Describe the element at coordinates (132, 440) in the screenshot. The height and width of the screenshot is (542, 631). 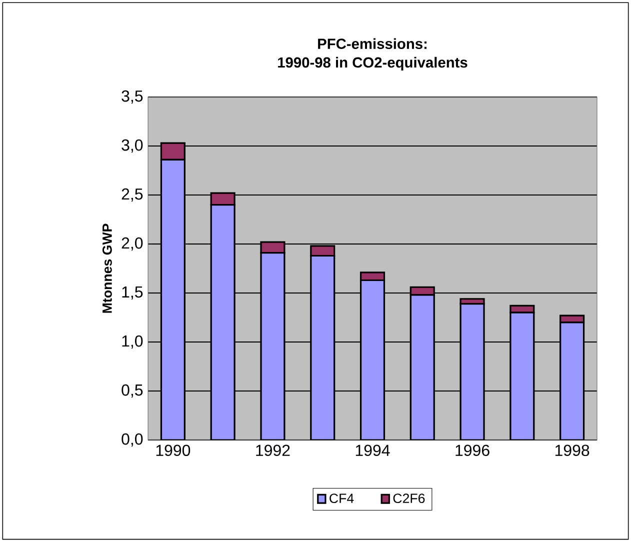
I see `y-tick-label: 0,0` at that location.